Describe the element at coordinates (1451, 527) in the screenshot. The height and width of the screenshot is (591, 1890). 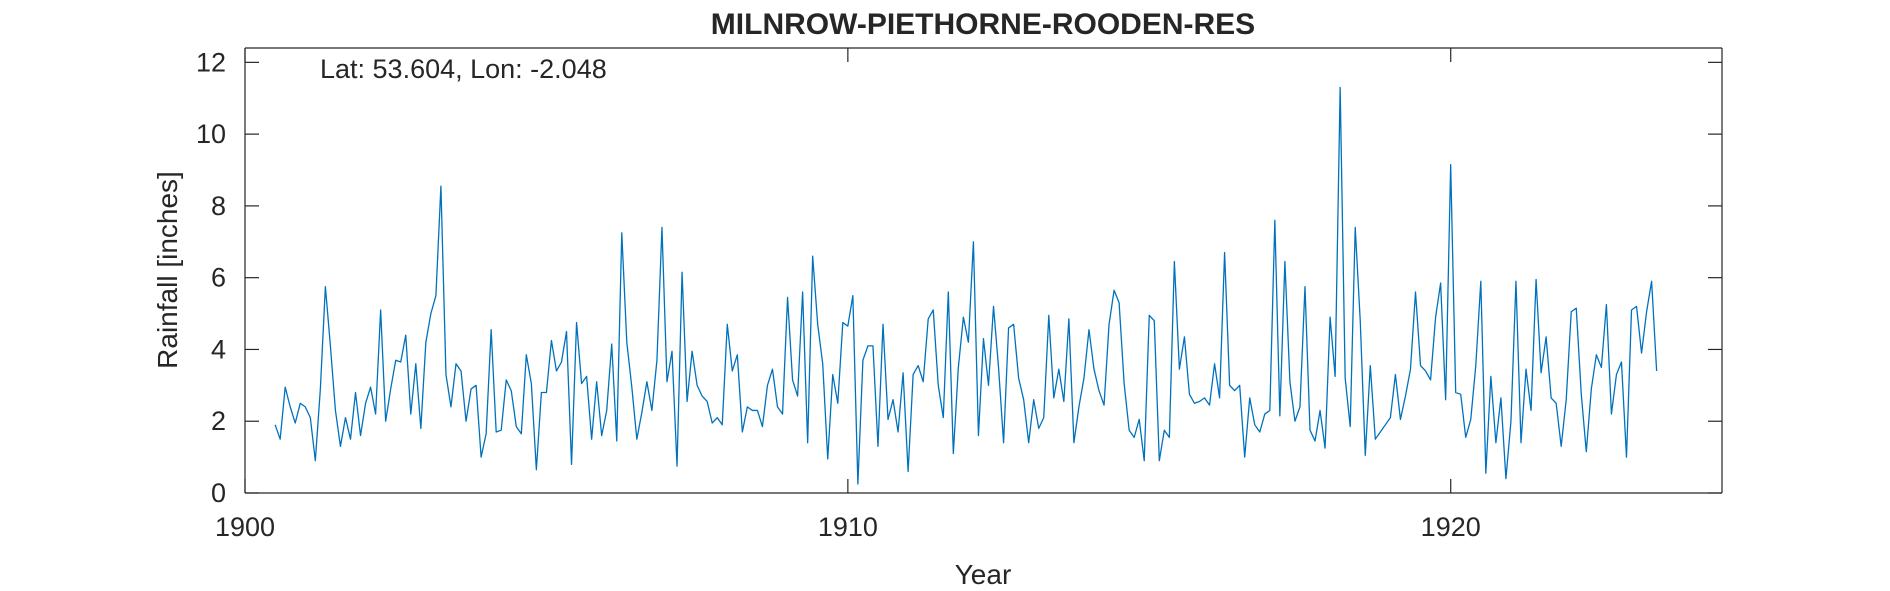
I see `x-tick-label: 1920` at that location.